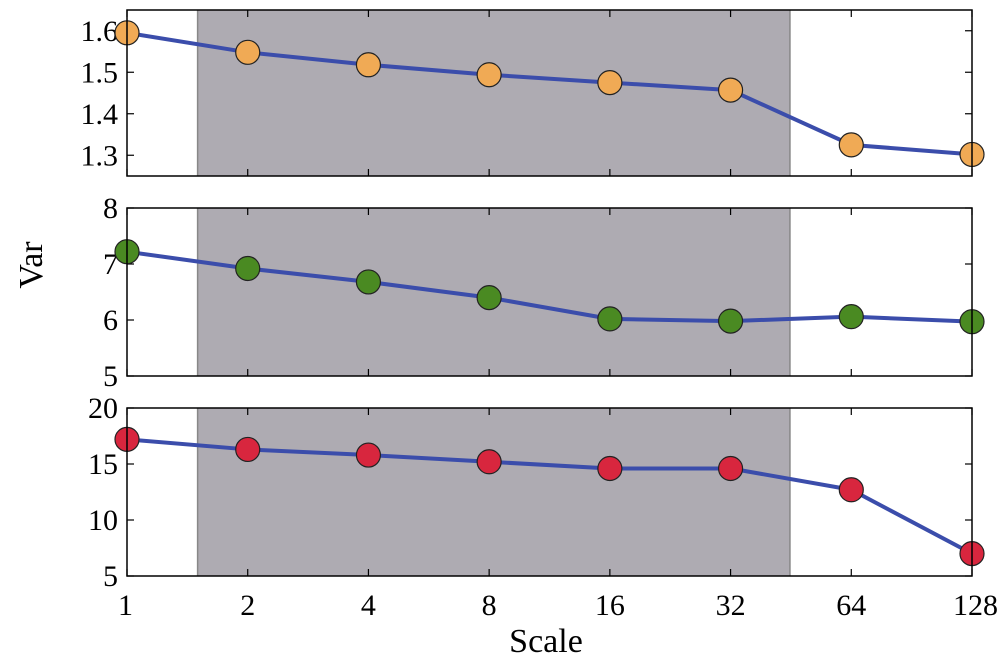  Describe the element at coordinates (125, 605) in the screenshot. I see `x-tick-label: 1` at that location.